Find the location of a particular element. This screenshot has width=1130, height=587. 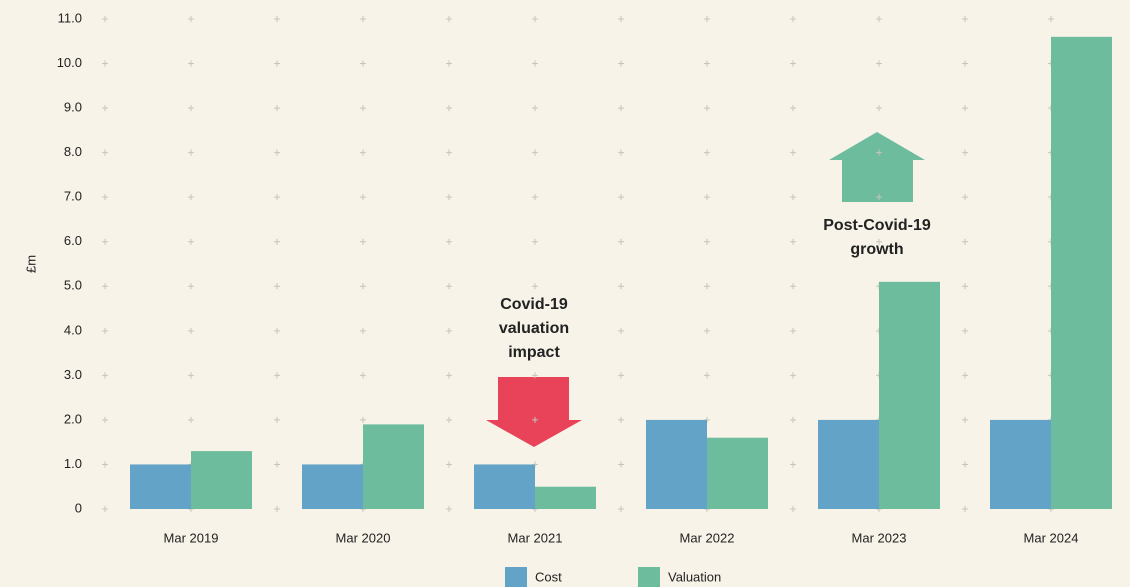

y-tick-label: 3.0 is located at coordinates (73, 374).